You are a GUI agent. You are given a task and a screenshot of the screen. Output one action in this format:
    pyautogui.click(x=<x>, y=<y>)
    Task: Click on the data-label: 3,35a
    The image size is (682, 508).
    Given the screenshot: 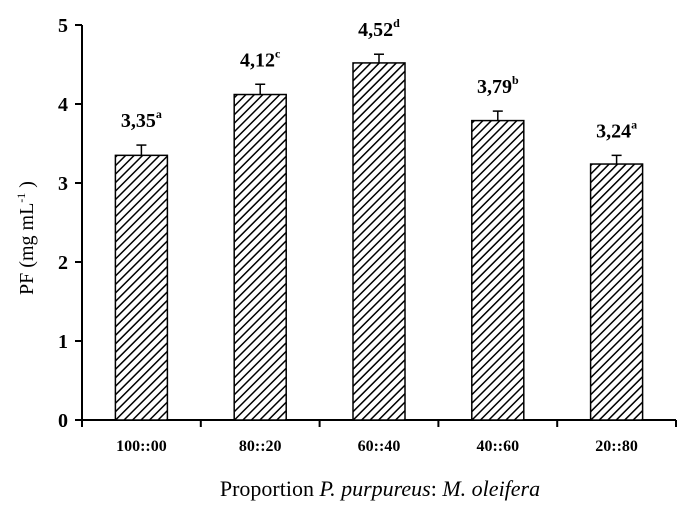 What is the action you would take?
    pyautogui.click(x=141, y=119)
    